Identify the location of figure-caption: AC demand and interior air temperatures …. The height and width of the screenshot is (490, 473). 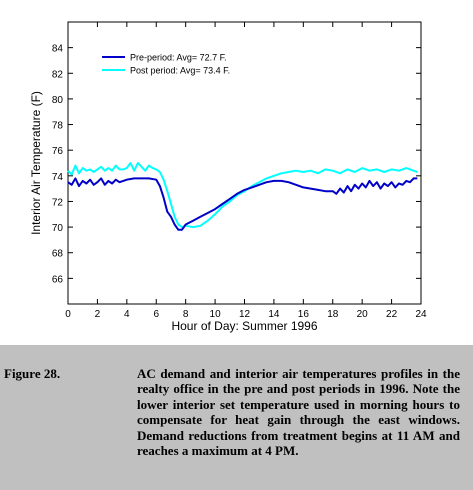
(298, 412).